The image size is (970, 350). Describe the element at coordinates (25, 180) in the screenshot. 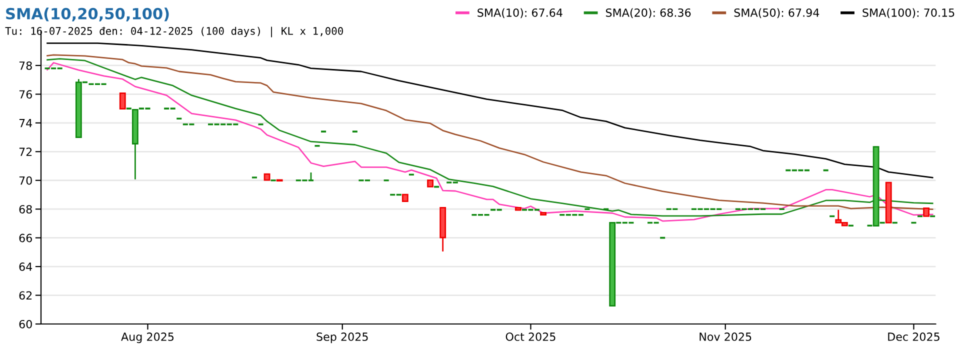

I see `y-tick-label: 70` at that location.